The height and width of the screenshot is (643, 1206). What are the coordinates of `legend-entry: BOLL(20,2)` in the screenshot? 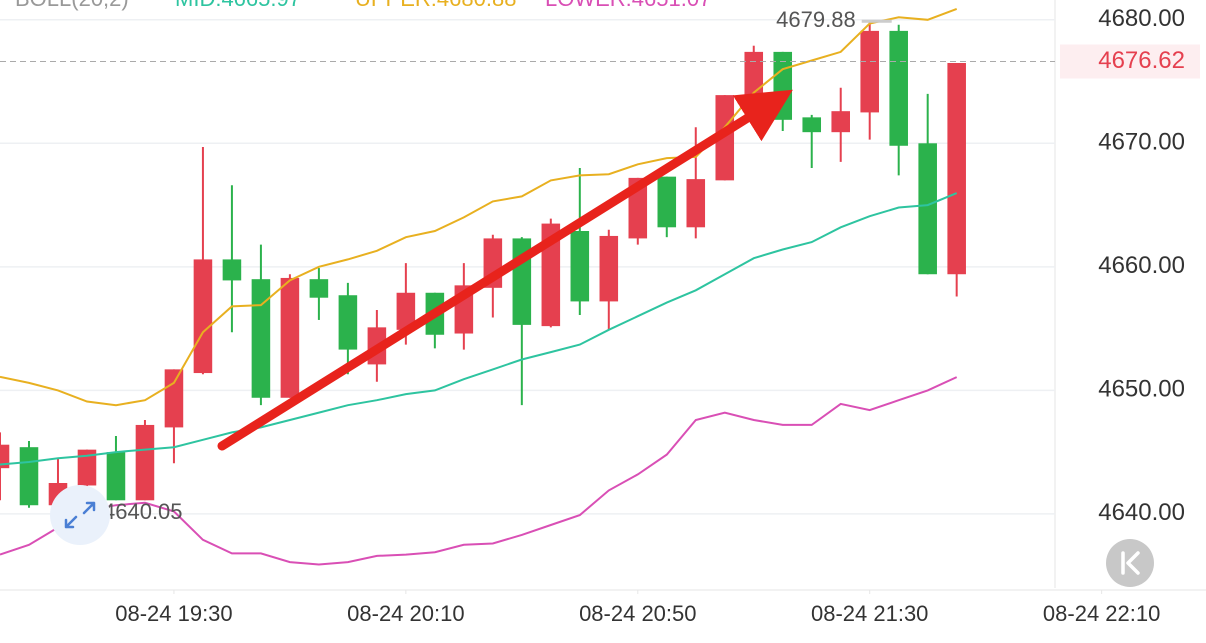 It's located at (72, 5).